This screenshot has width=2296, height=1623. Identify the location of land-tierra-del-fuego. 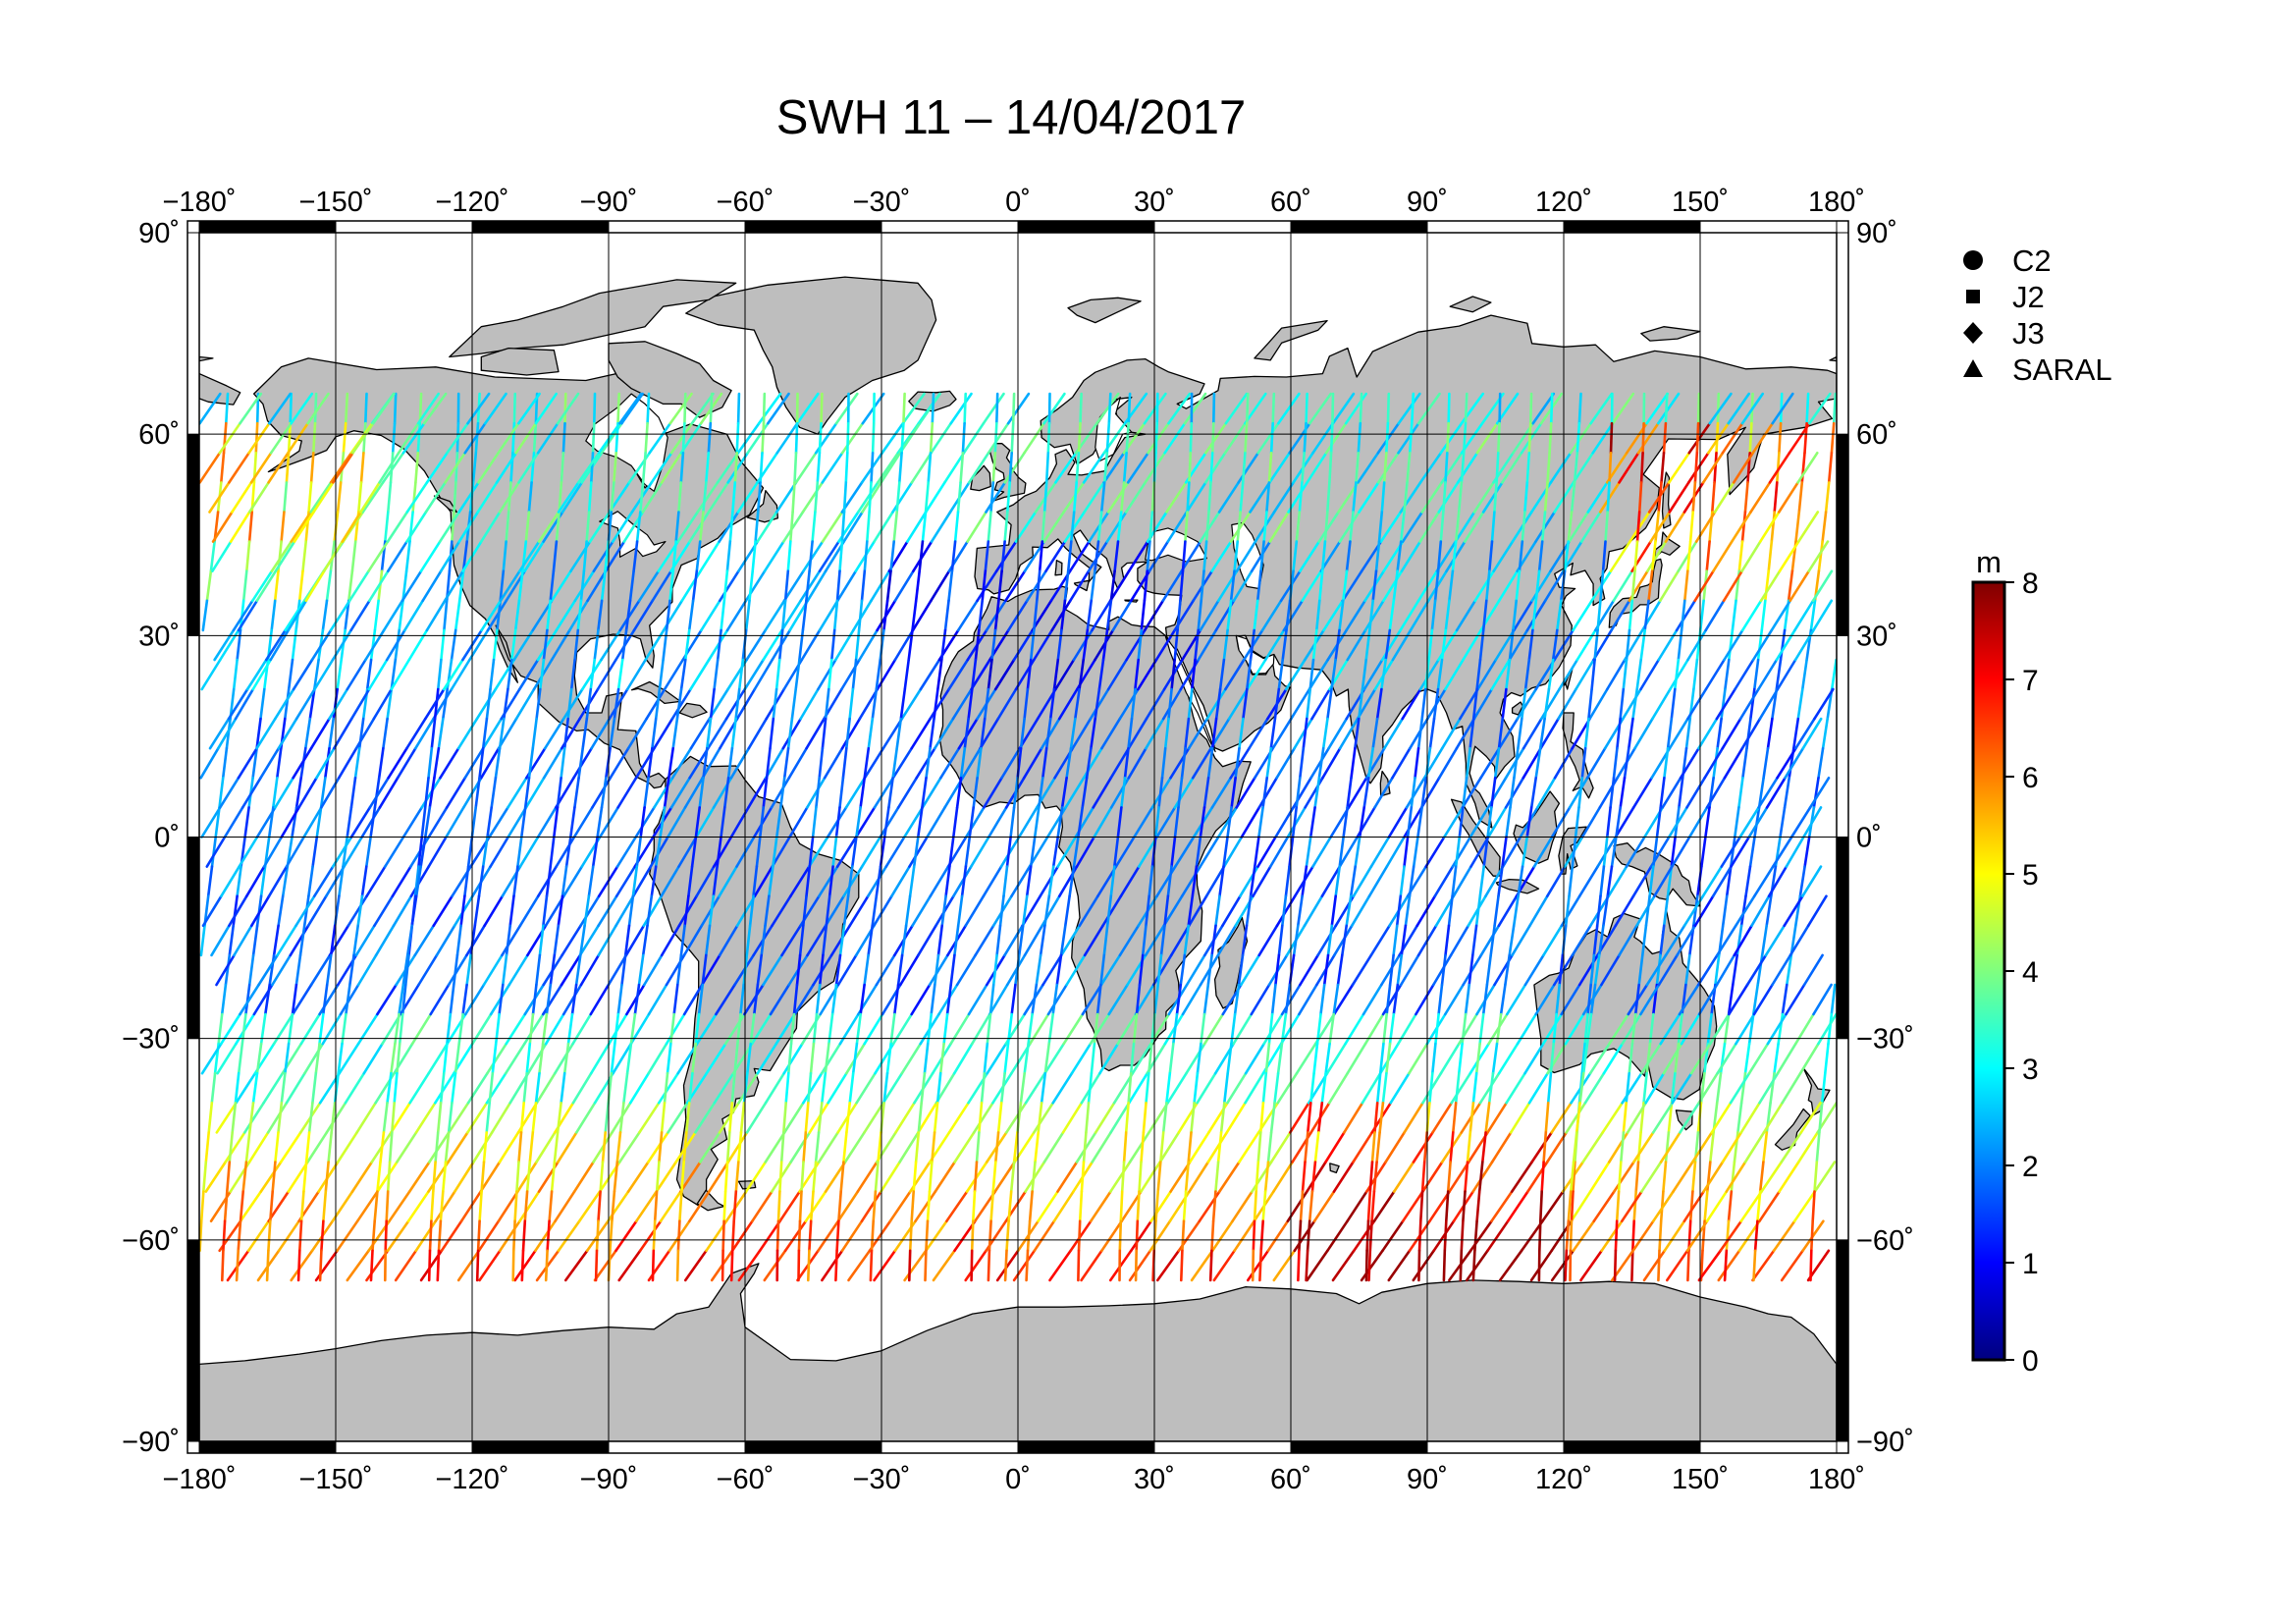
(711, 1200).